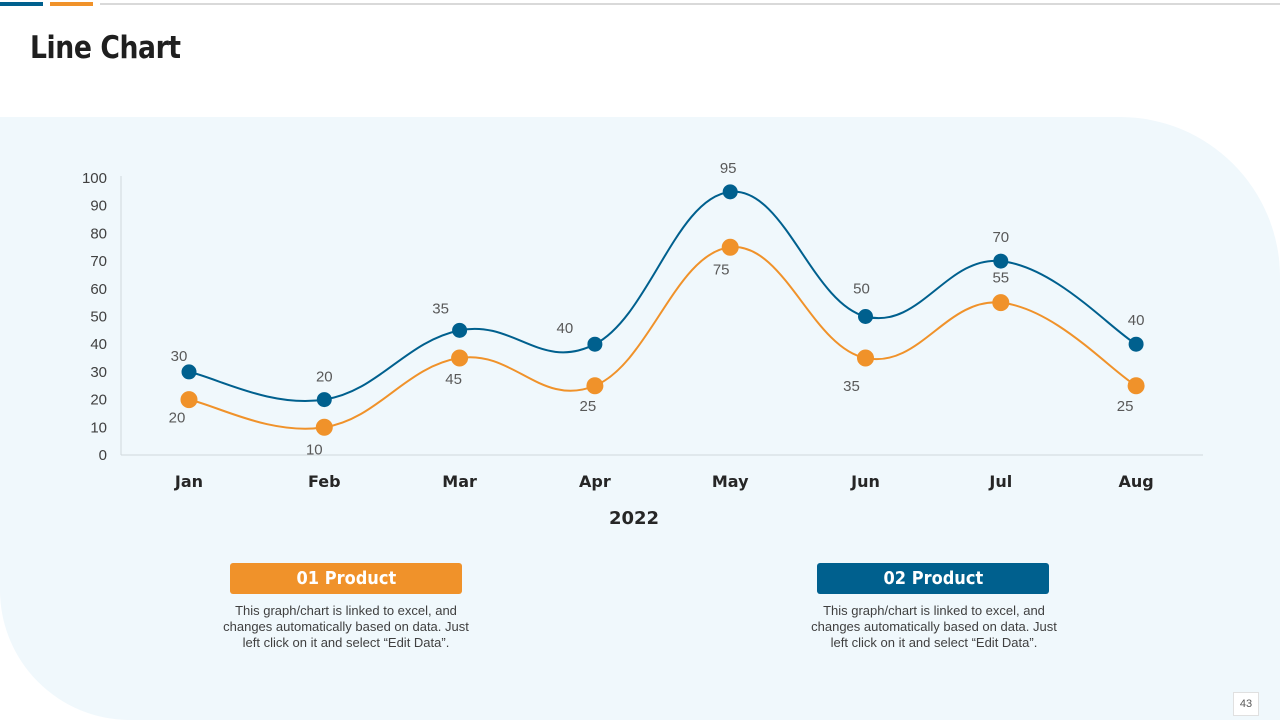 This screenshot has height=720, width=1280. What do you see at coordinates (324, 481) in the screenshot?
I see `x-tick-label: Feb` at bounding box center [324, 481].